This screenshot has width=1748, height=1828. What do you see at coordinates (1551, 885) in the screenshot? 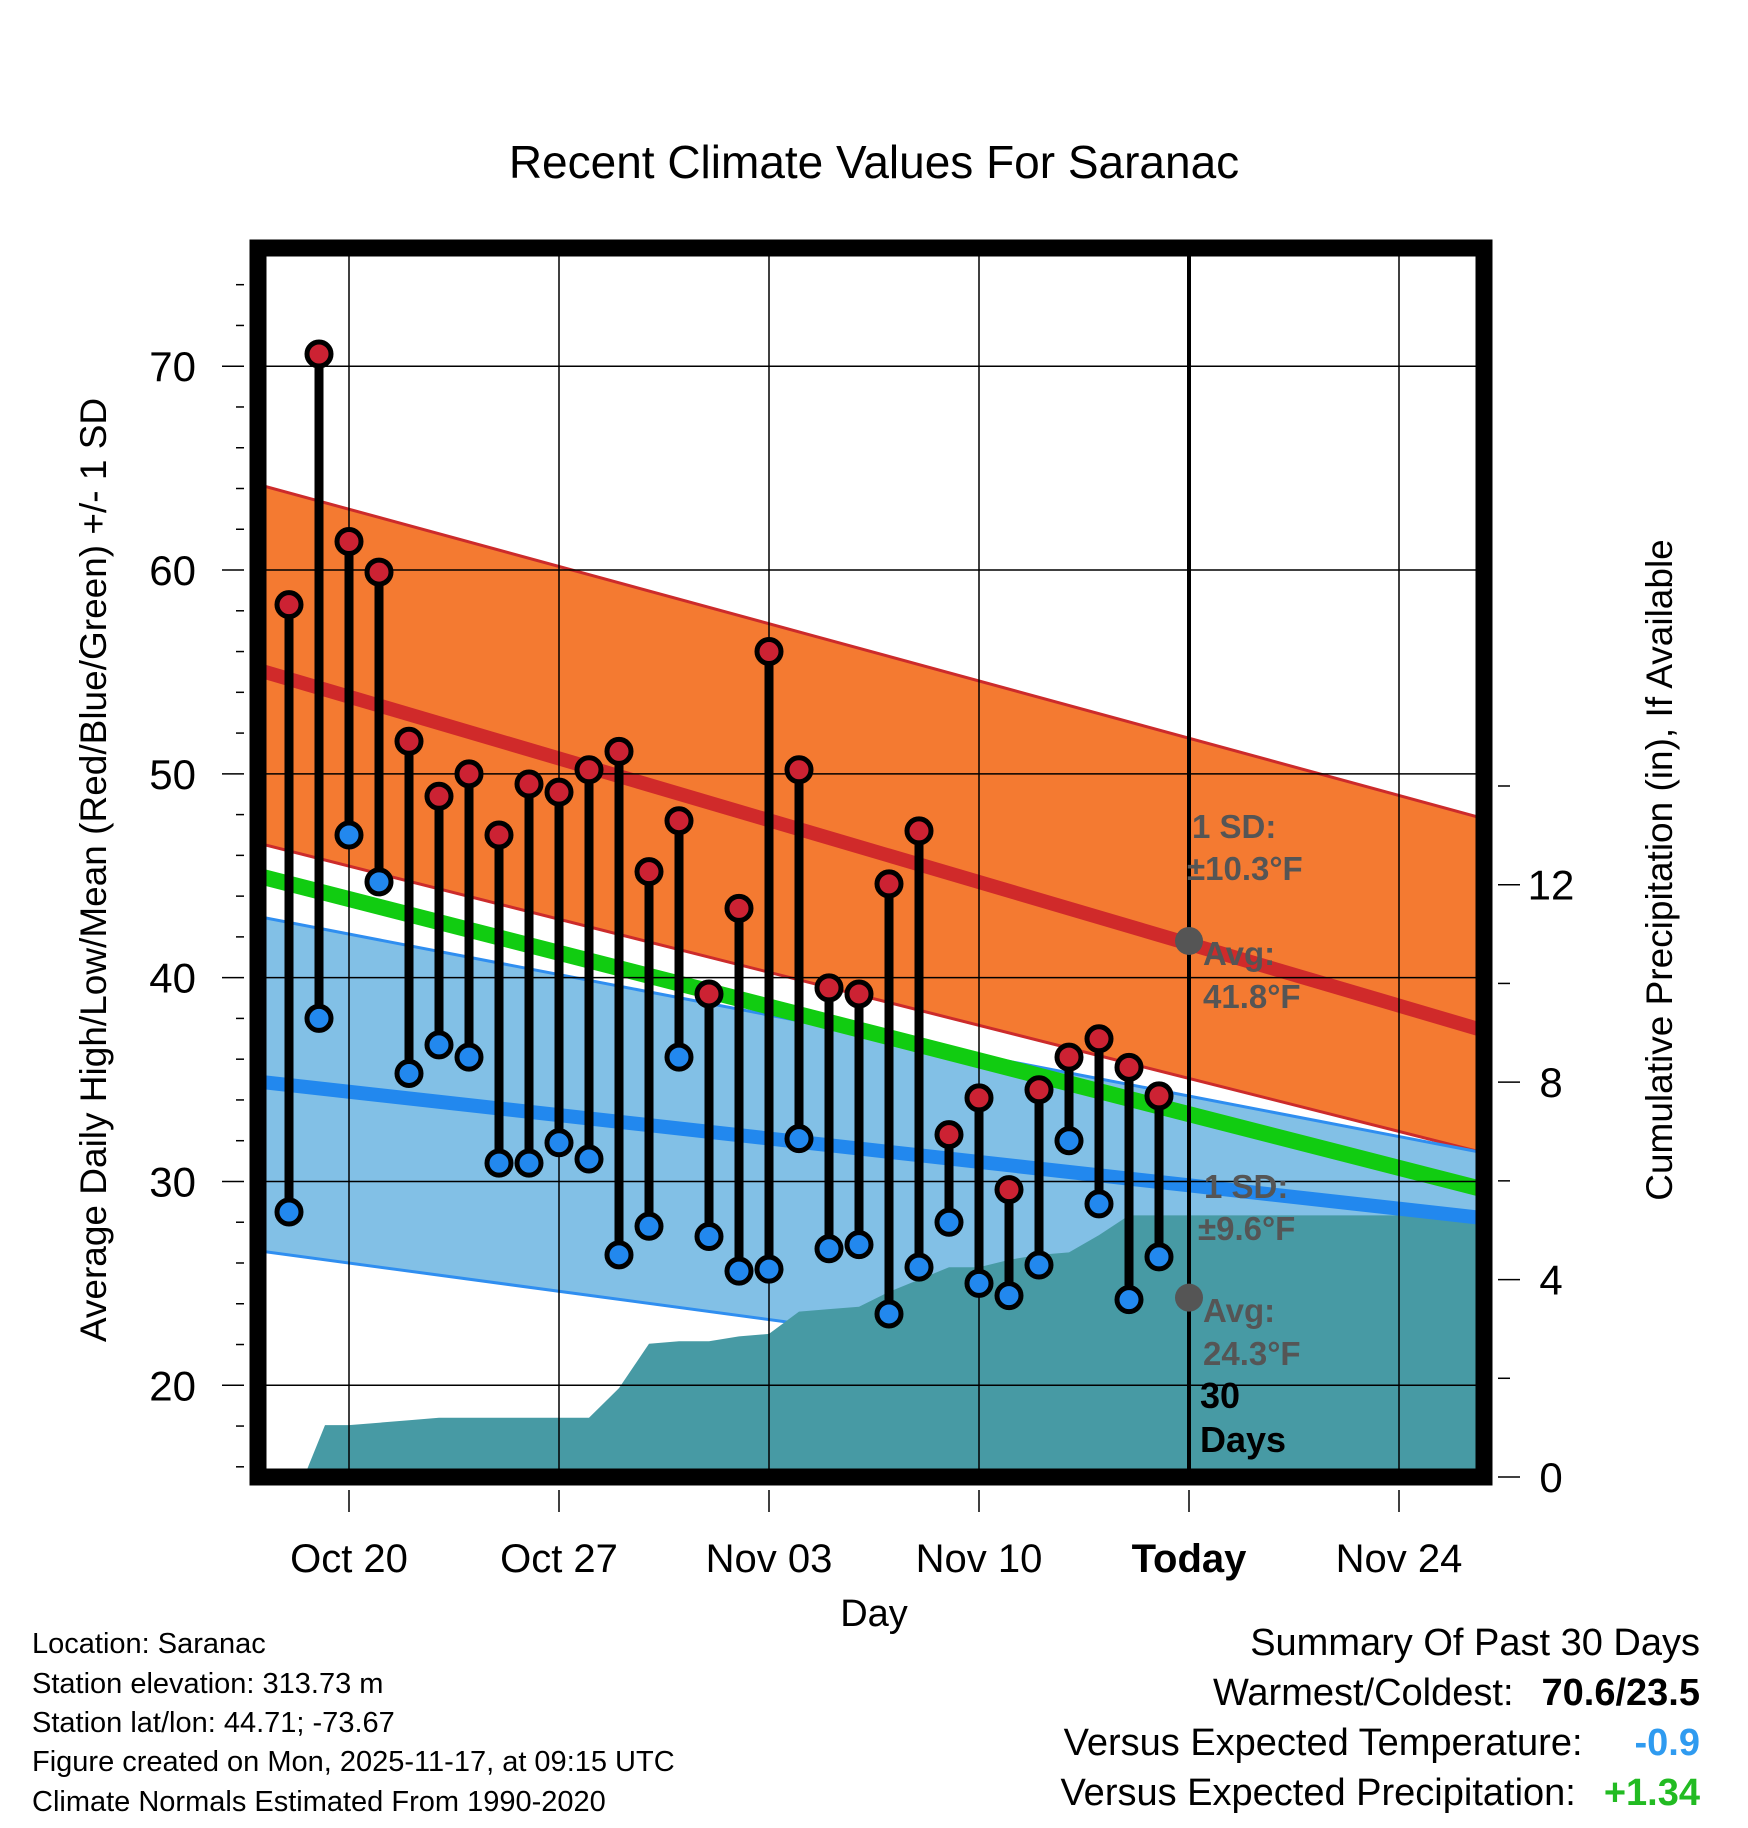
I see `right-y-tick-label: 12` at bounding box center [1551, 885].